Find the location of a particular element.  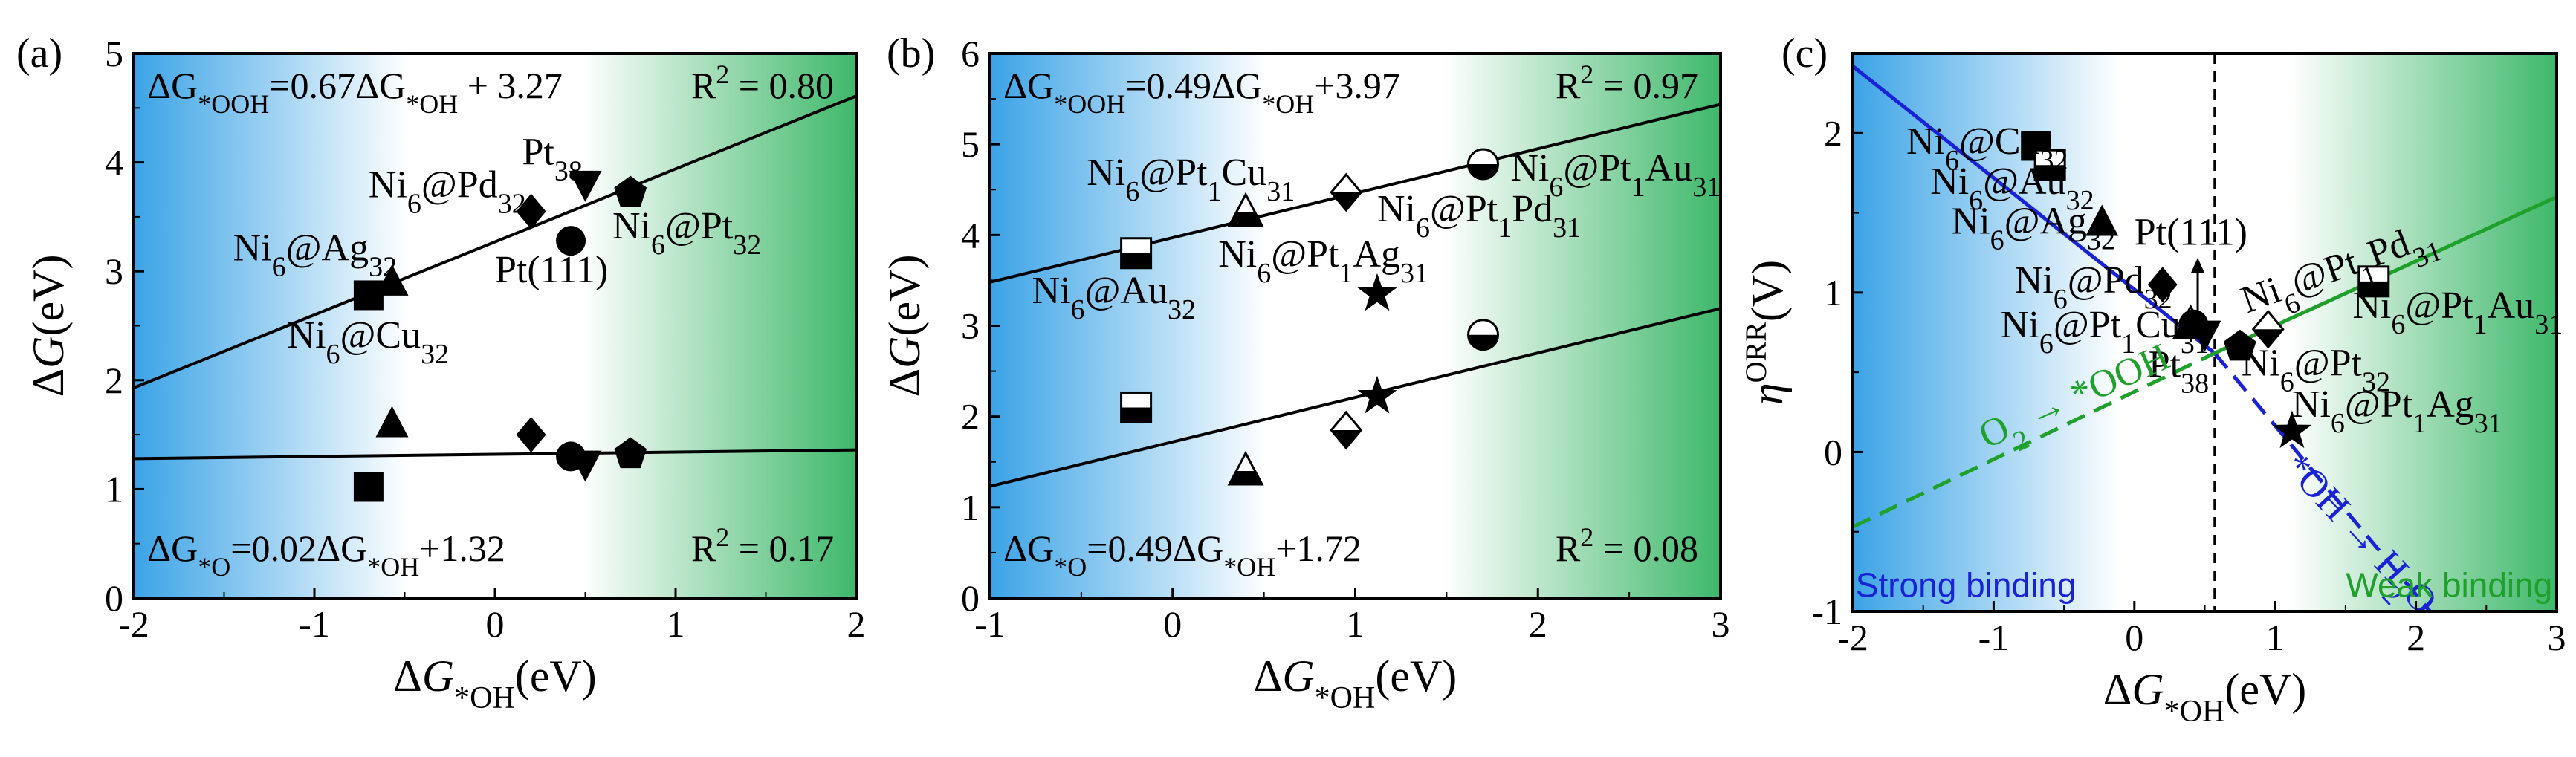

extension-line-green is located at coordinates (2034, 440).